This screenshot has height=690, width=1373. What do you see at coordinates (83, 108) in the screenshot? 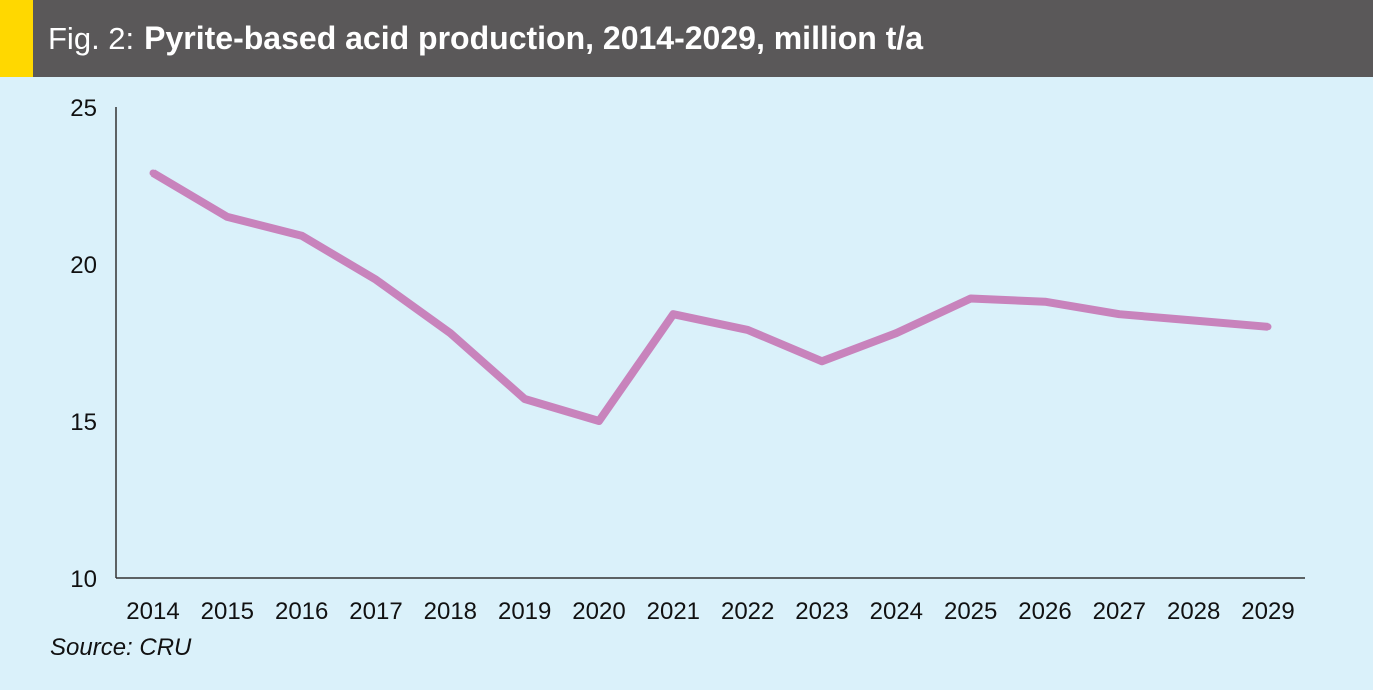
I see `y-tick-label: 25` at bounding box center [83, 108].